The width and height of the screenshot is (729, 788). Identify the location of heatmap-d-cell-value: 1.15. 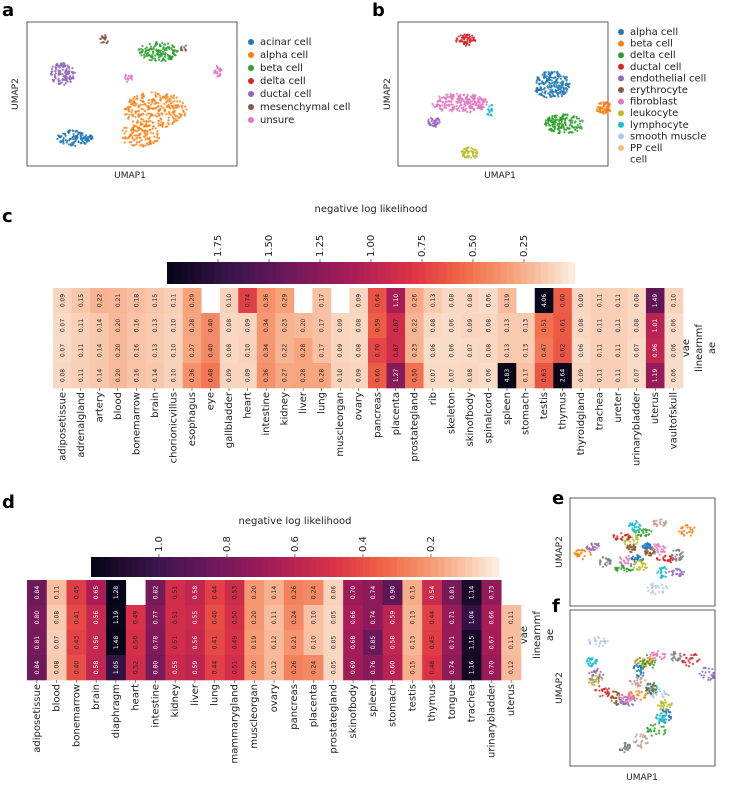
(472, 643).